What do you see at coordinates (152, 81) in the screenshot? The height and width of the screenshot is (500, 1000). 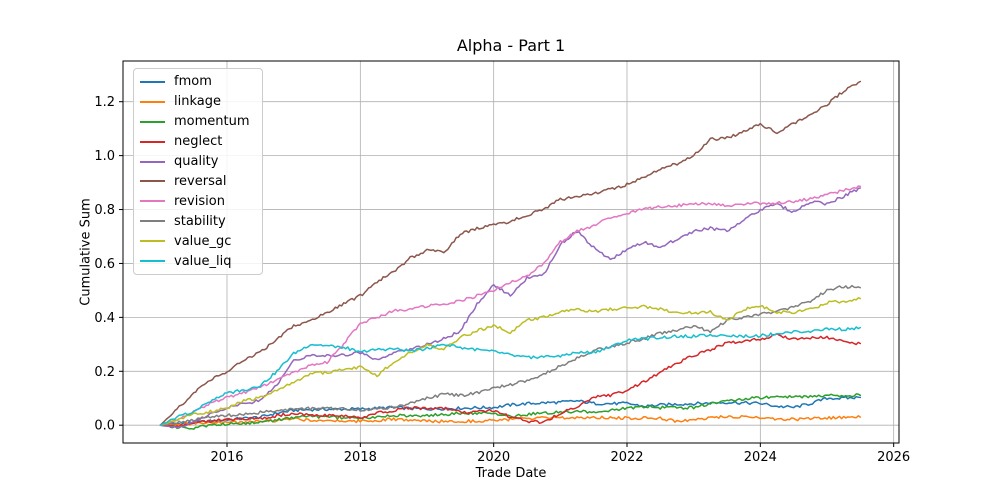 I see `legend-swatch-fmom` at bounding box center [152, 81].